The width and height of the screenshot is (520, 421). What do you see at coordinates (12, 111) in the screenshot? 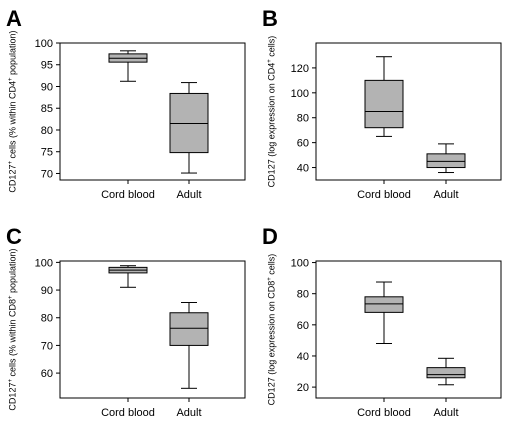
I see `y-axis-title: CD127+ cells (% within CD4+ population)` at bounding box center [12, 111].